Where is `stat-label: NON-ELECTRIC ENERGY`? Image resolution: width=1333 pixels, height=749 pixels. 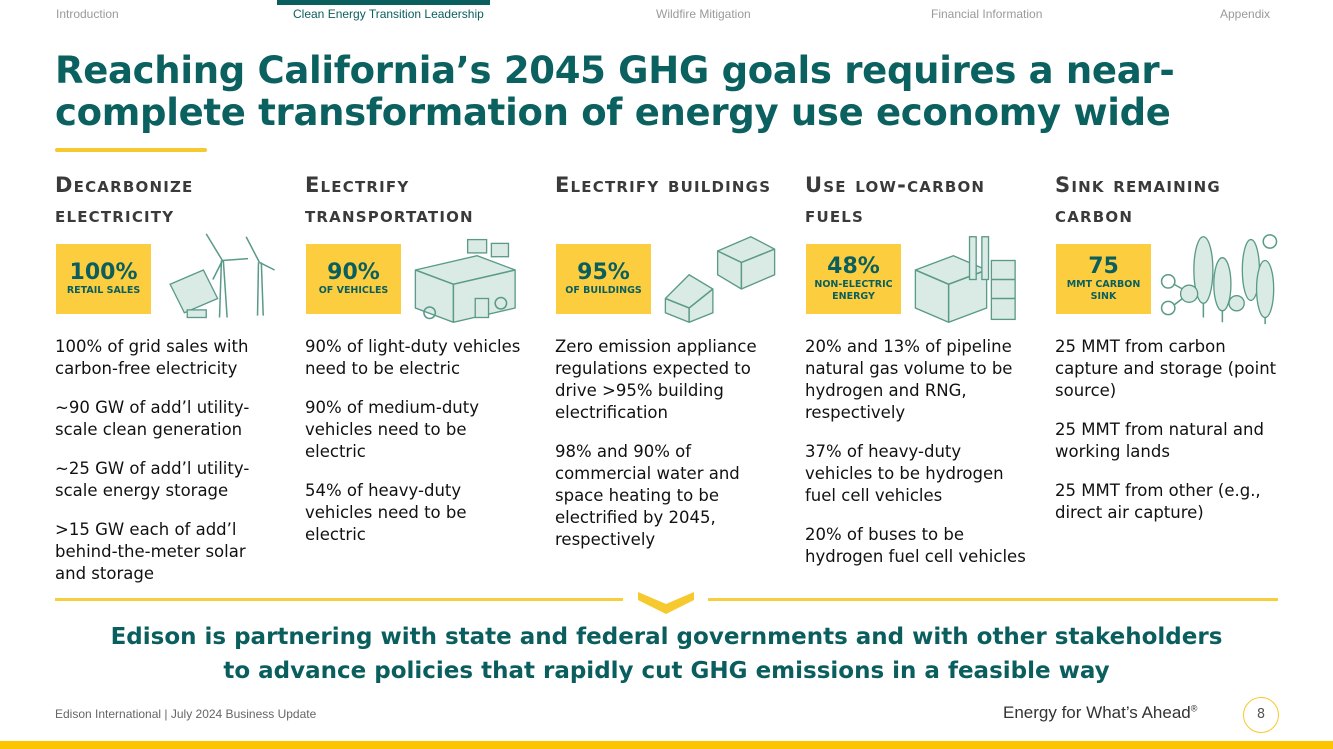
stat-label: NON-ELECTRIC ENERGY is located at coordinates (853, 290).